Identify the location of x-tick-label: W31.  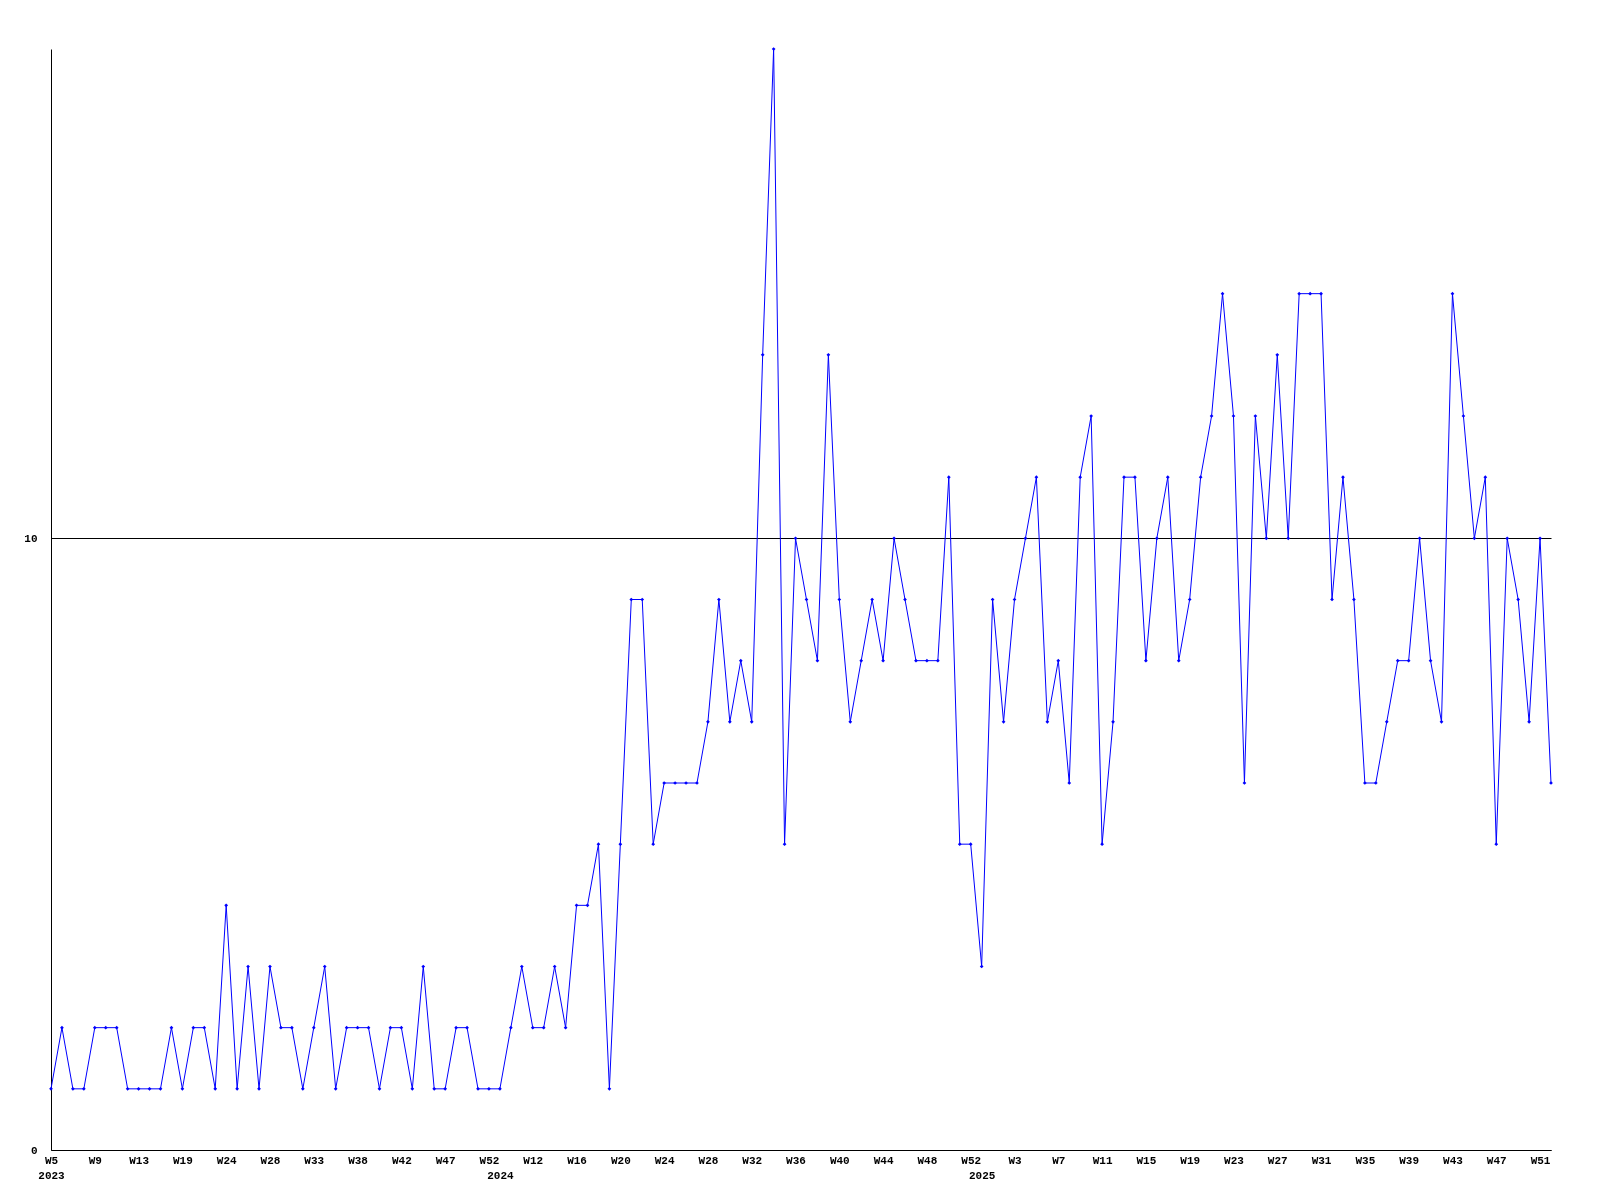
(1321, 1160).